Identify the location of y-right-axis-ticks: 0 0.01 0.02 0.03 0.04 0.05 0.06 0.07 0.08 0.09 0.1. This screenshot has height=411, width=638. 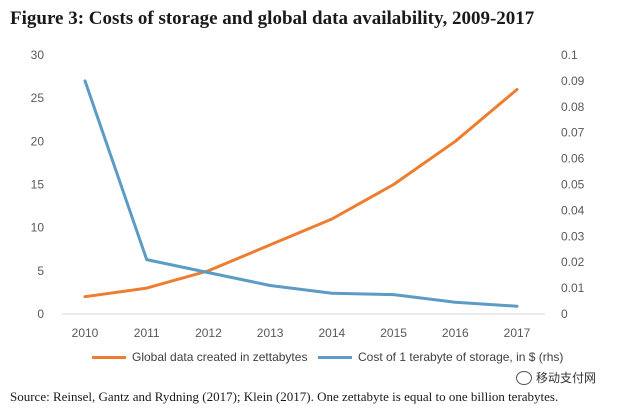
(573, 184).